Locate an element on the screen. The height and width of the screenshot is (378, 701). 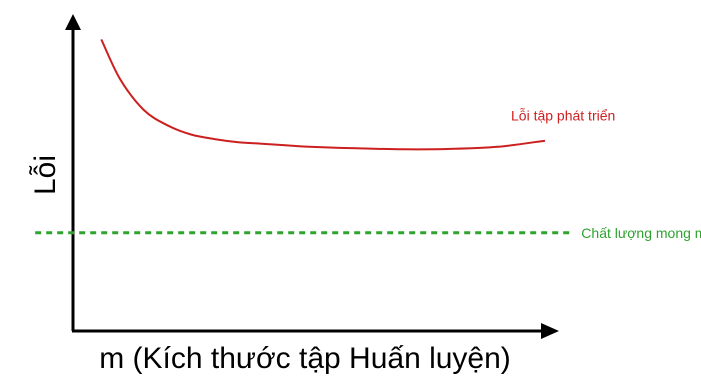
y-axis-arrowhead is located at coordinates (73, 22).